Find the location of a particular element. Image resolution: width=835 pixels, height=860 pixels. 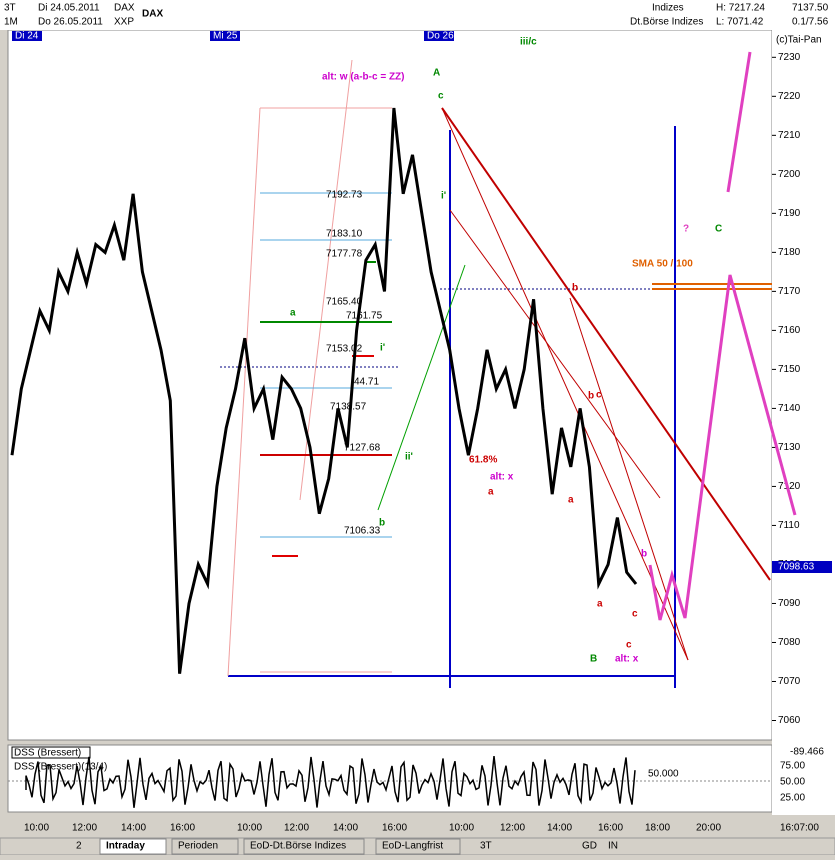

header-bar is located at coordinates (417, 15).